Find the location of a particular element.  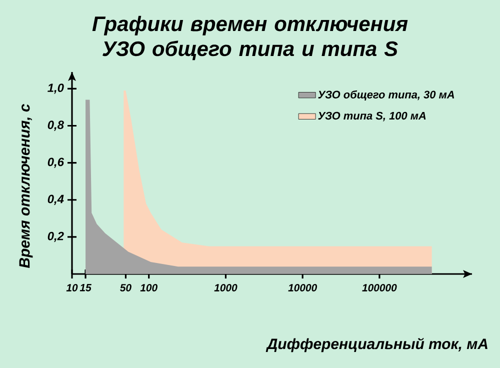

x-tick-label: 100 is located at coordinates (149, 288).